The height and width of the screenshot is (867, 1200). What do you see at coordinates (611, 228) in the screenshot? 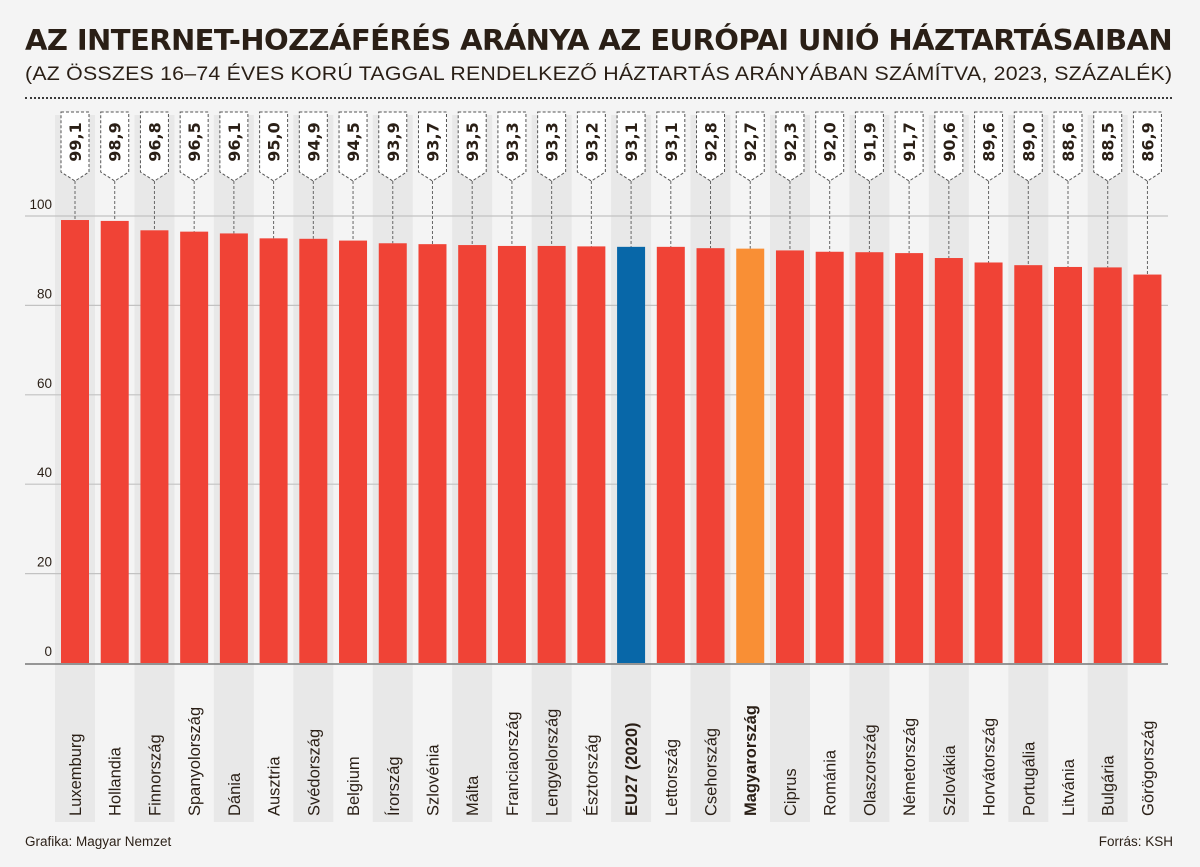
I see `value-connectors` at bounding box center [611, 228].